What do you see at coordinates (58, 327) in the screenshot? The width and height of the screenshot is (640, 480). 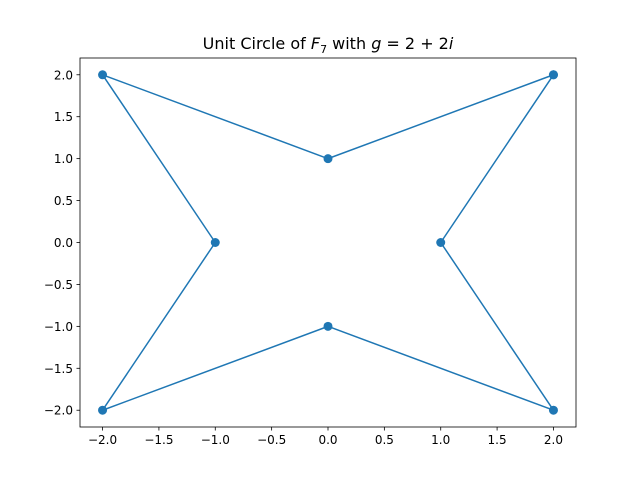 I see `y-tick-label: −1.0` at bounding box center [58, 327].